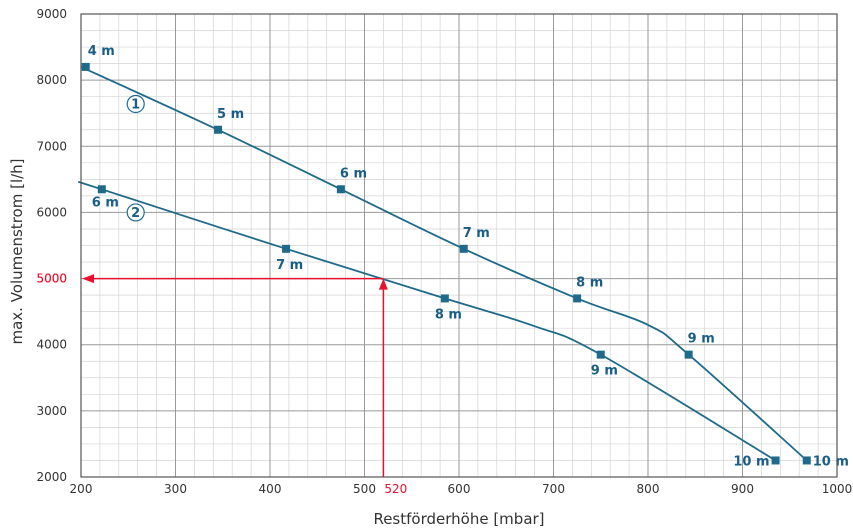 The image size is (853, 530). What do you see at coordinates (476, 233) in the screenshot?
I see `series-1-point-label: 7 m` at bounding box center [476, 233].